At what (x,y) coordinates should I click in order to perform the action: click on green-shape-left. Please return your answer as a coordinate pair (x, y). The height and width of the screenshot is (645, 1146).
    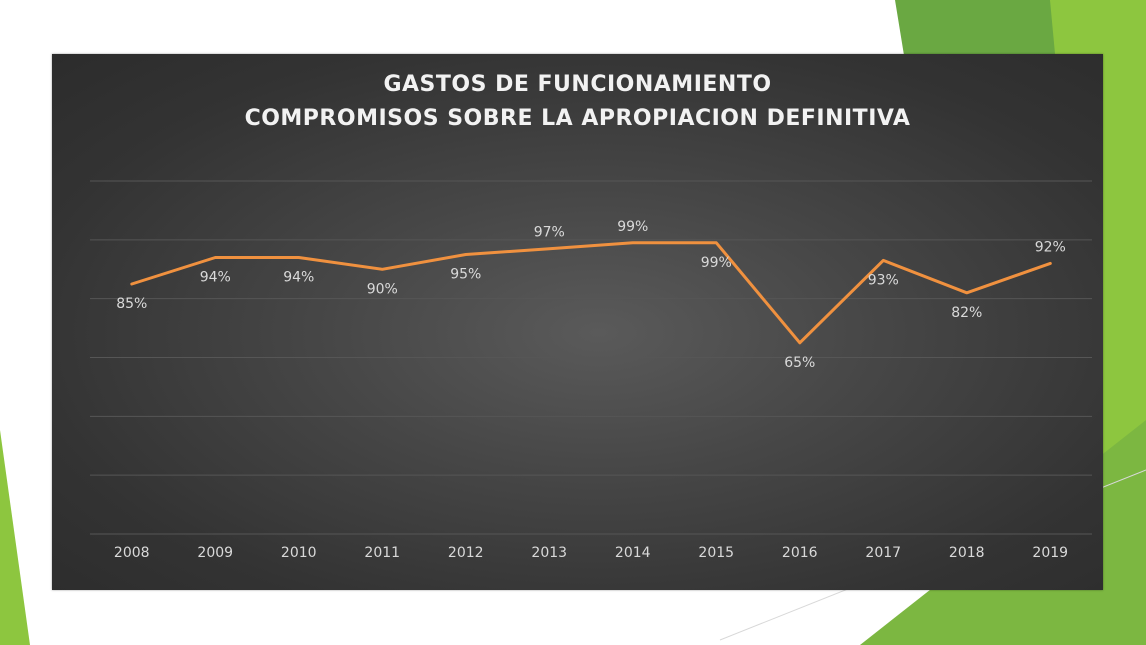
    Looking at the image, I should click on (15, 537).